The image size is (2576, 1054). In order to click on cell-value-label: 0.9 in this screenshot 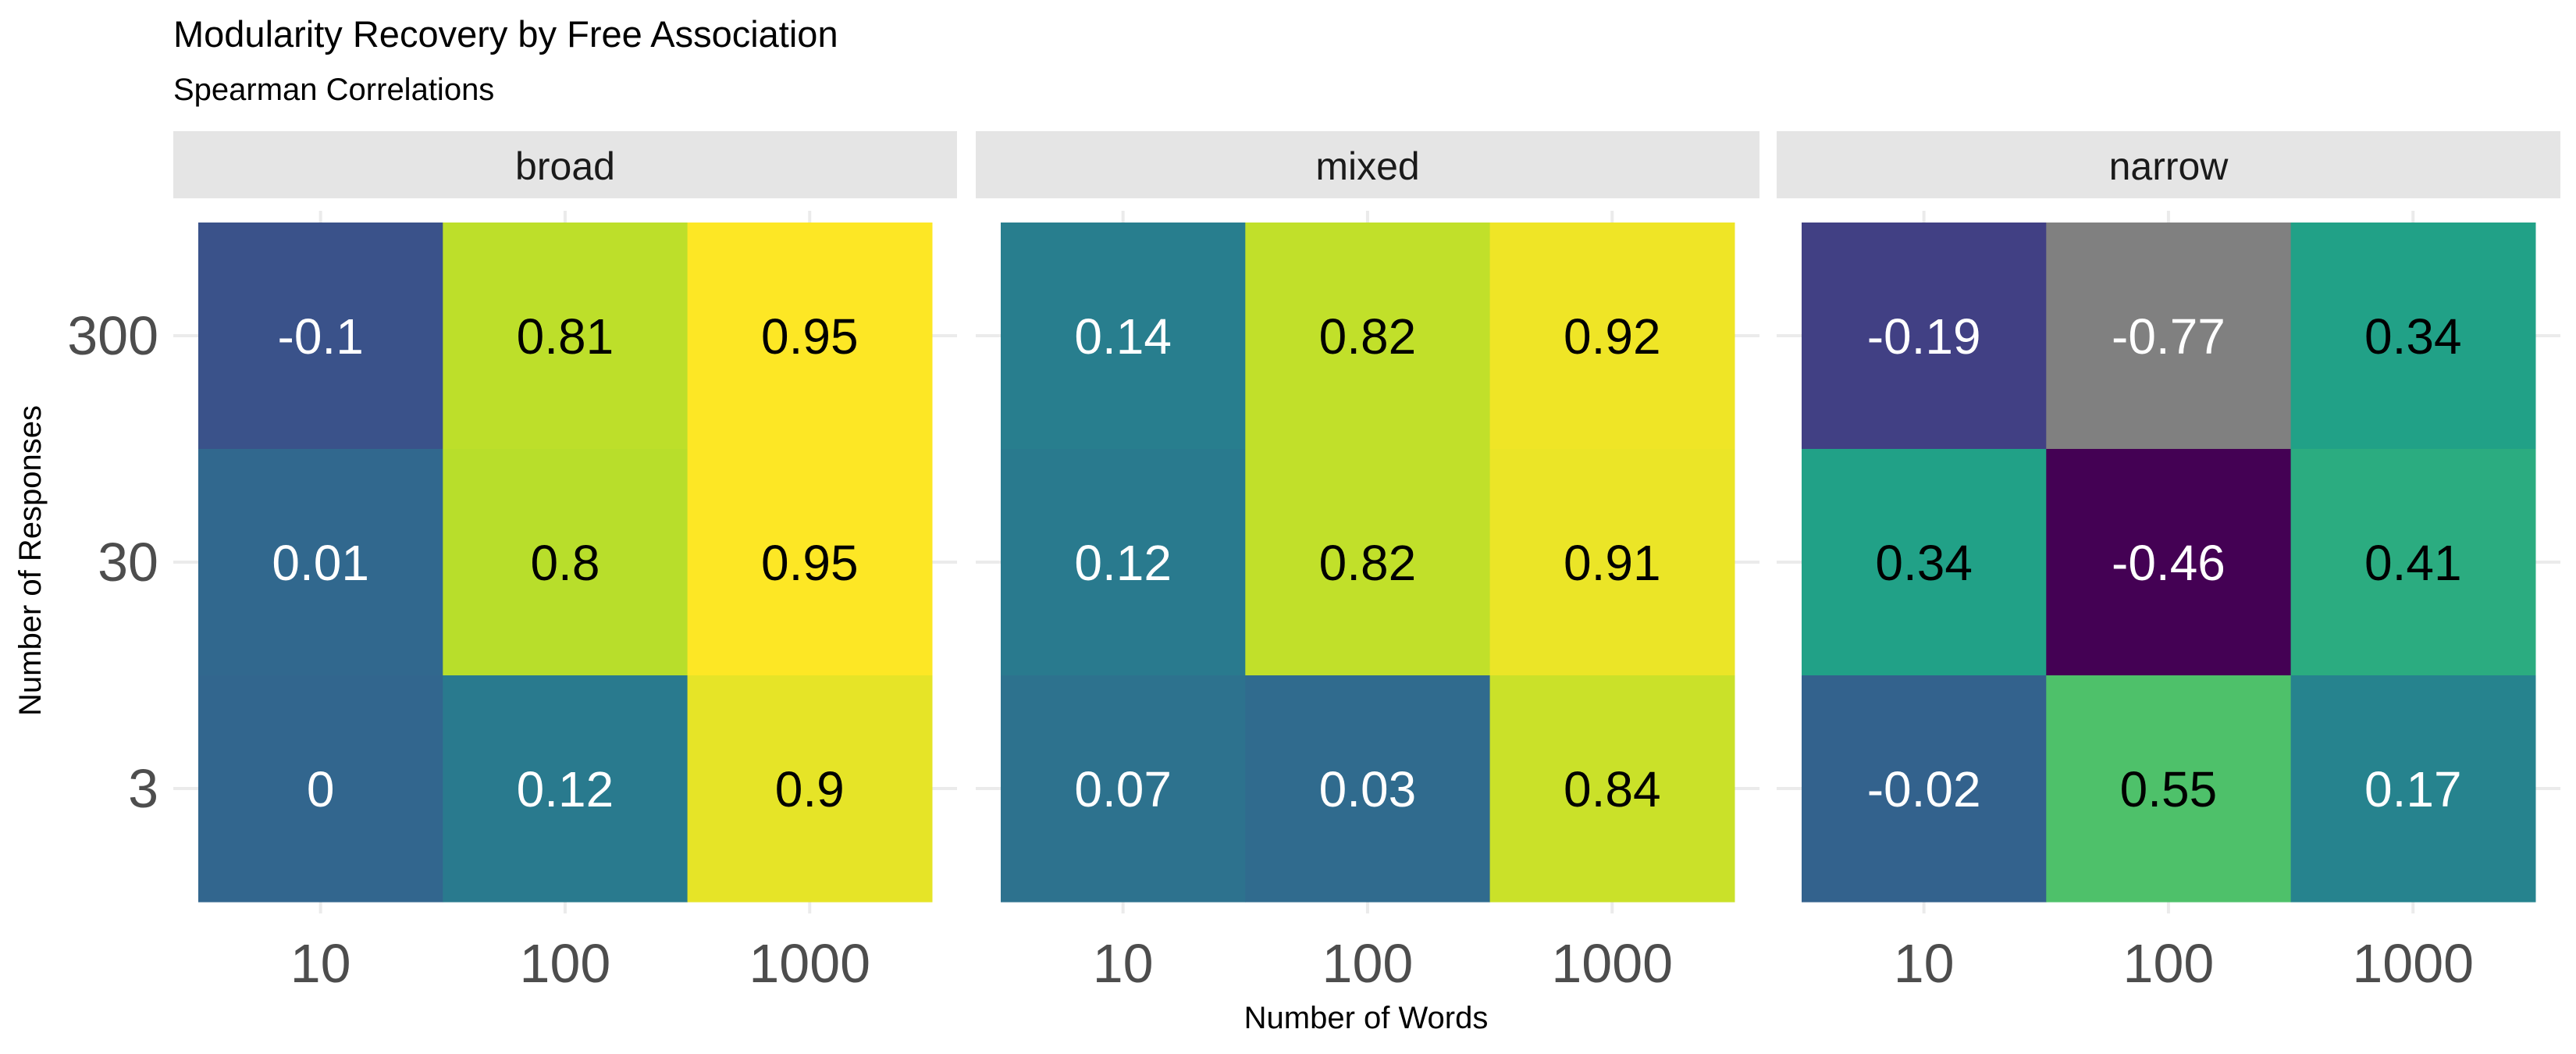, I will do `click(810, 789)`.